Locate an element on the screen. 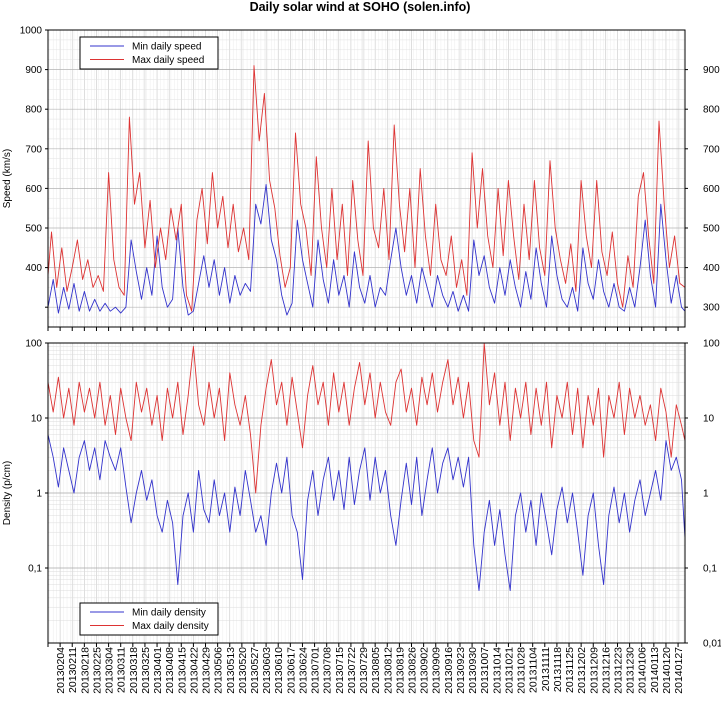 The width and height of the screenshot is (721, 712). y-tick-label-right: 300 is located at coordinates (711, 308).